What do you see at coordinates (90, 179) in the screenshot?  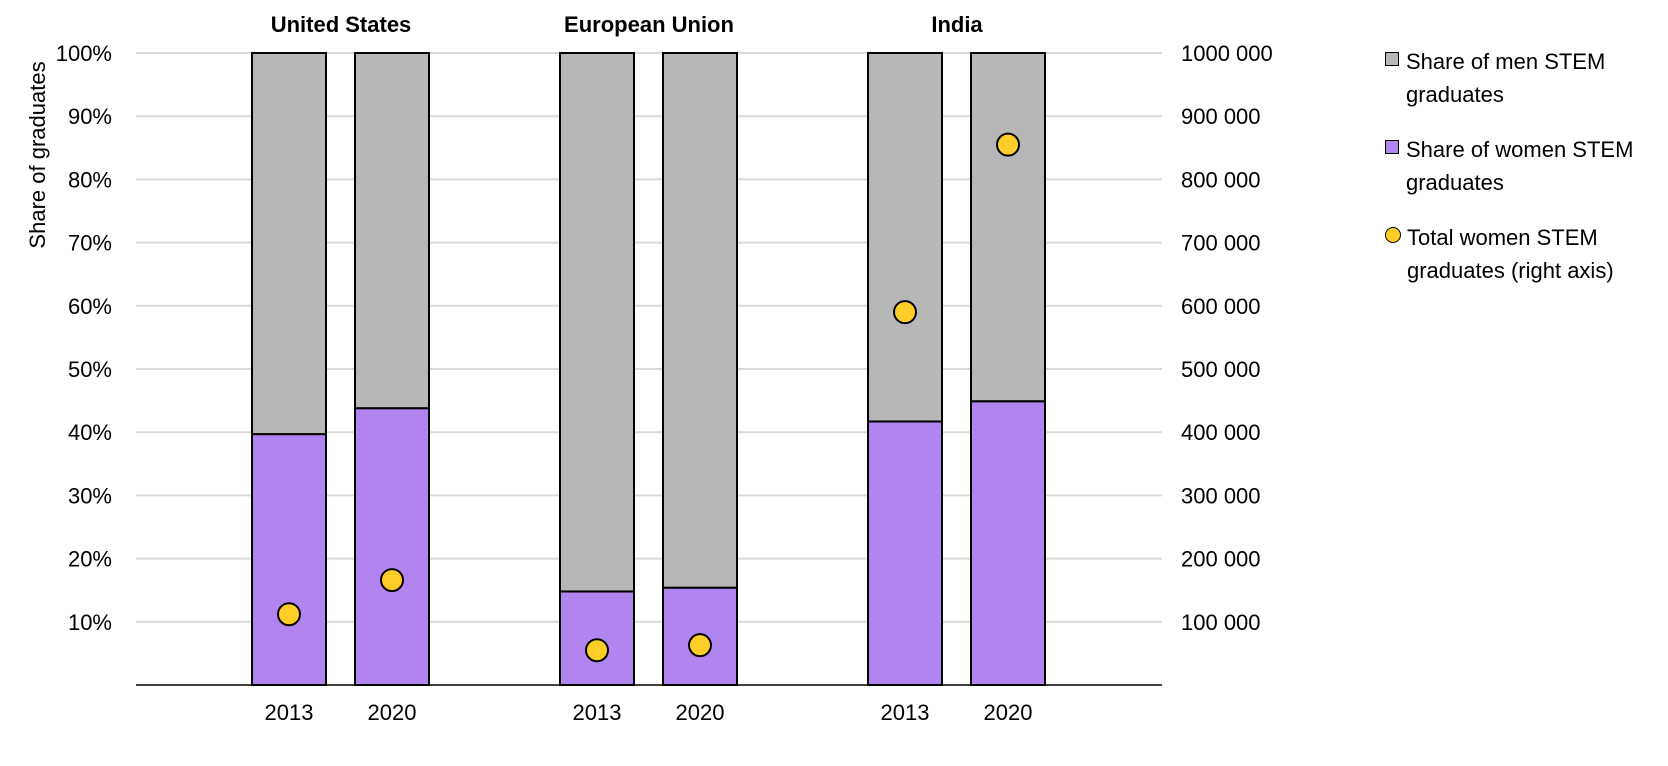 I see `y-left-tick-label: 80%` at bounding box center [90, 179].